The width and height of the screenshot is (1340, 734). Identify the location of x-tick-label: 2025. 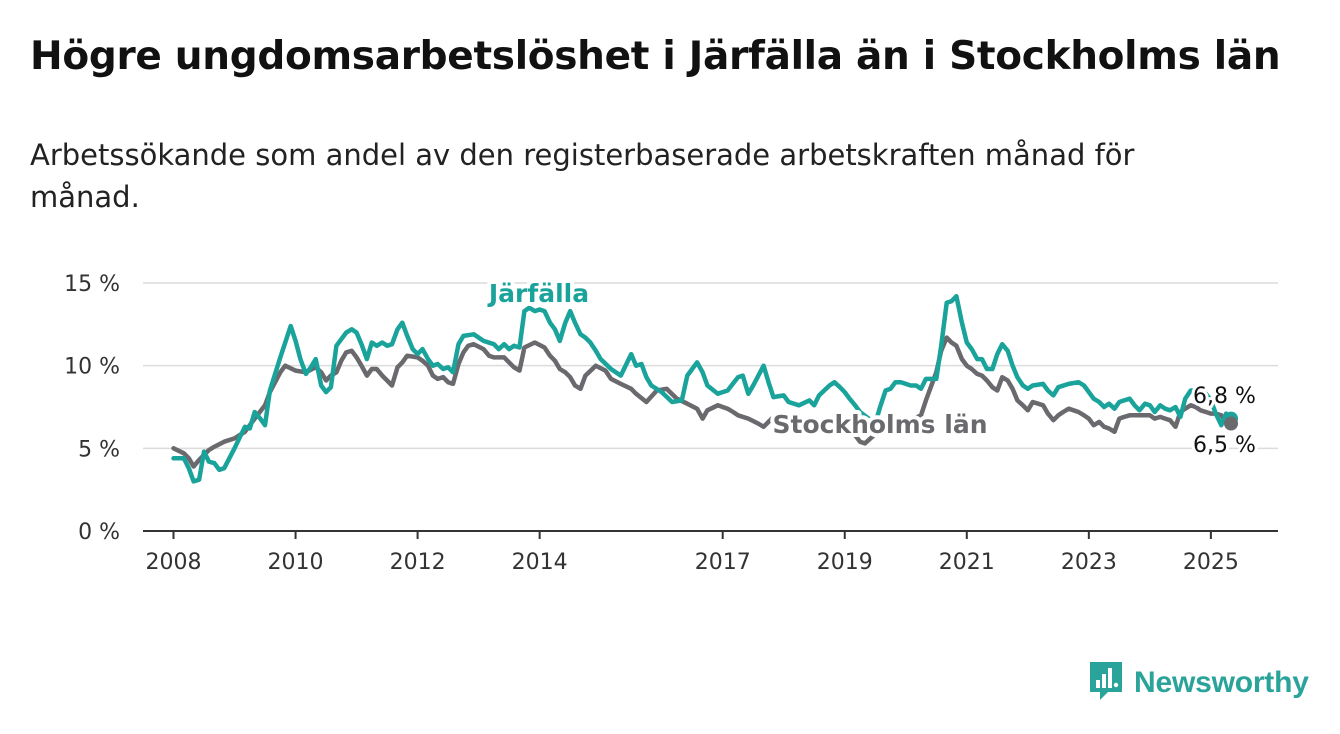
(1211, 562).